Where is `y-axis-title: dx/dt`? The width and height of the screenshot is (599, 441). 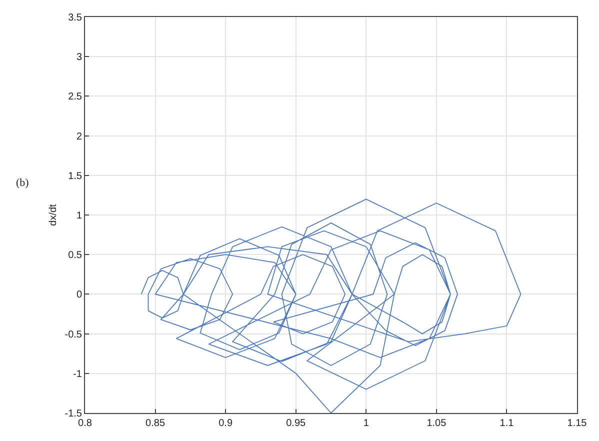 y-axis-title: dx/dt is located at coordinates (53, 215).